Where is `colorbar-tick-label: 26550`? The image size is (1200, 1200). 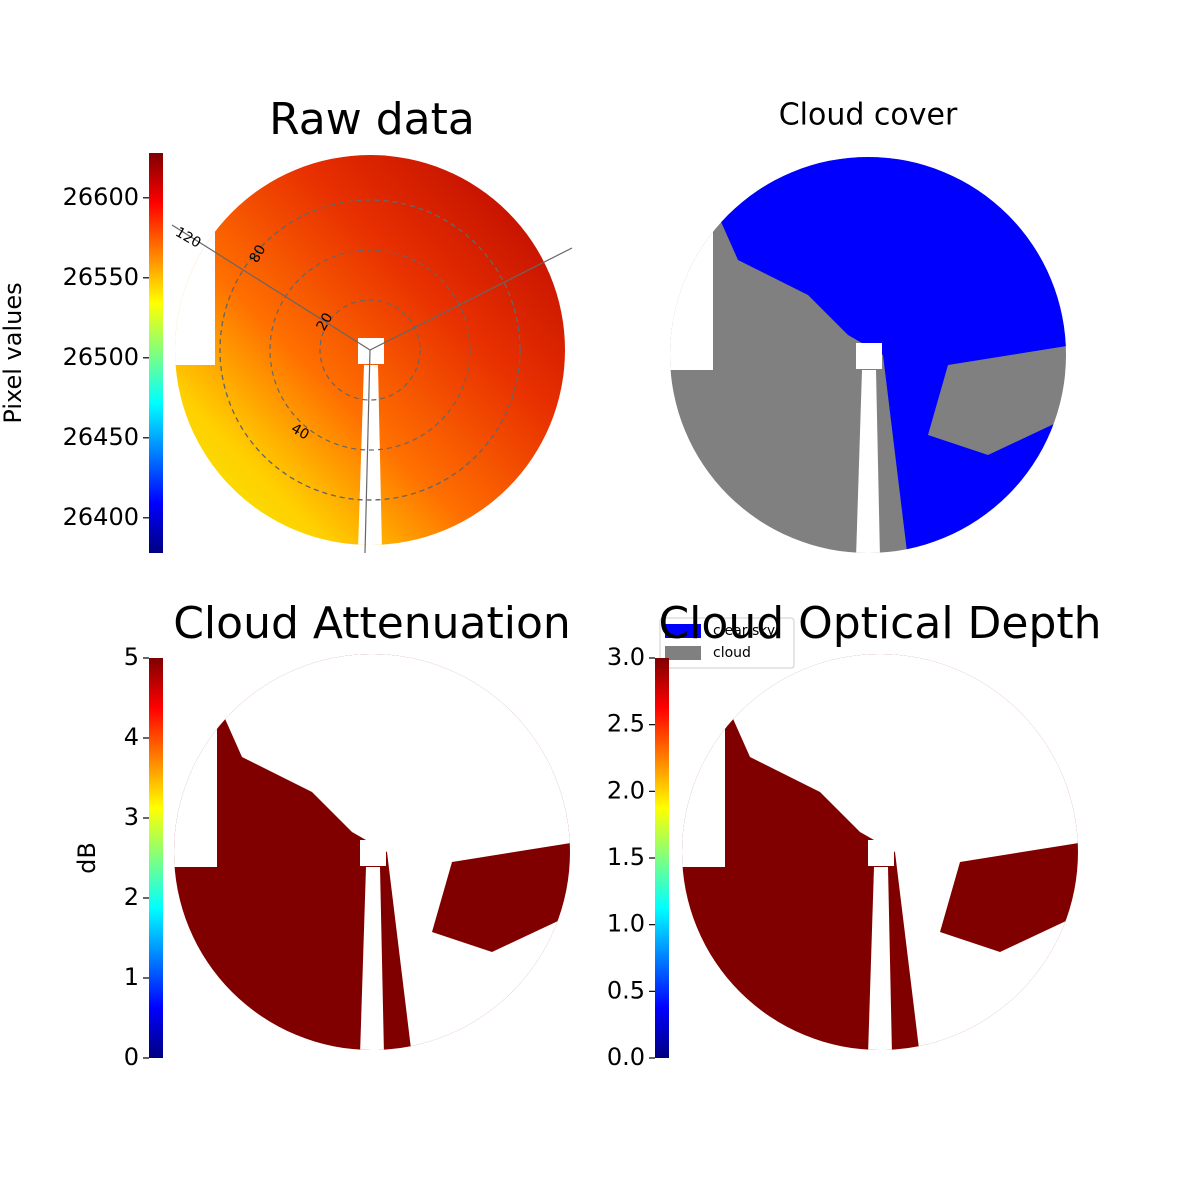 colorbar-tick-label: 26550 is located at coordinates (101, 277).